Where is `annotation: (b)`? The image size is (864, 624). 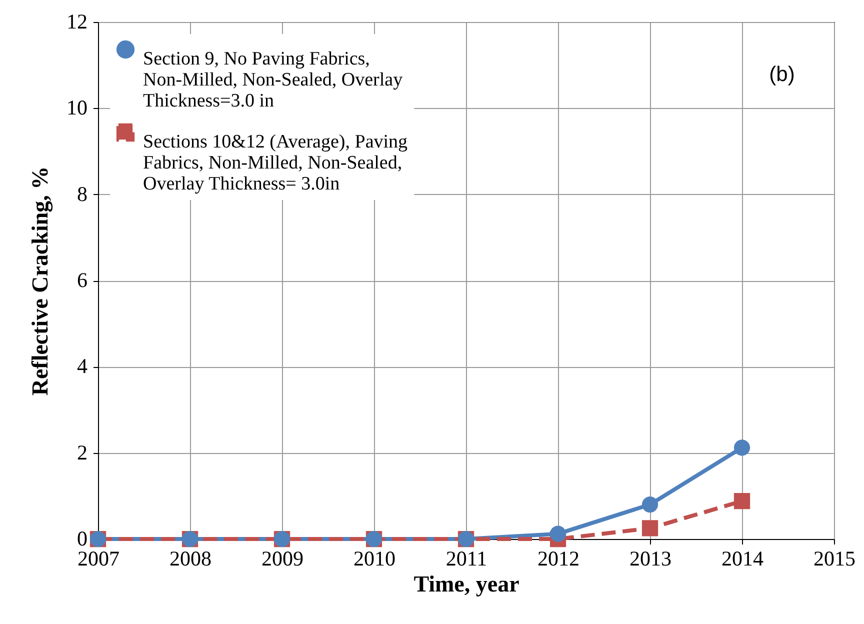 annotation: (b) is located at coordinates (782, 74).